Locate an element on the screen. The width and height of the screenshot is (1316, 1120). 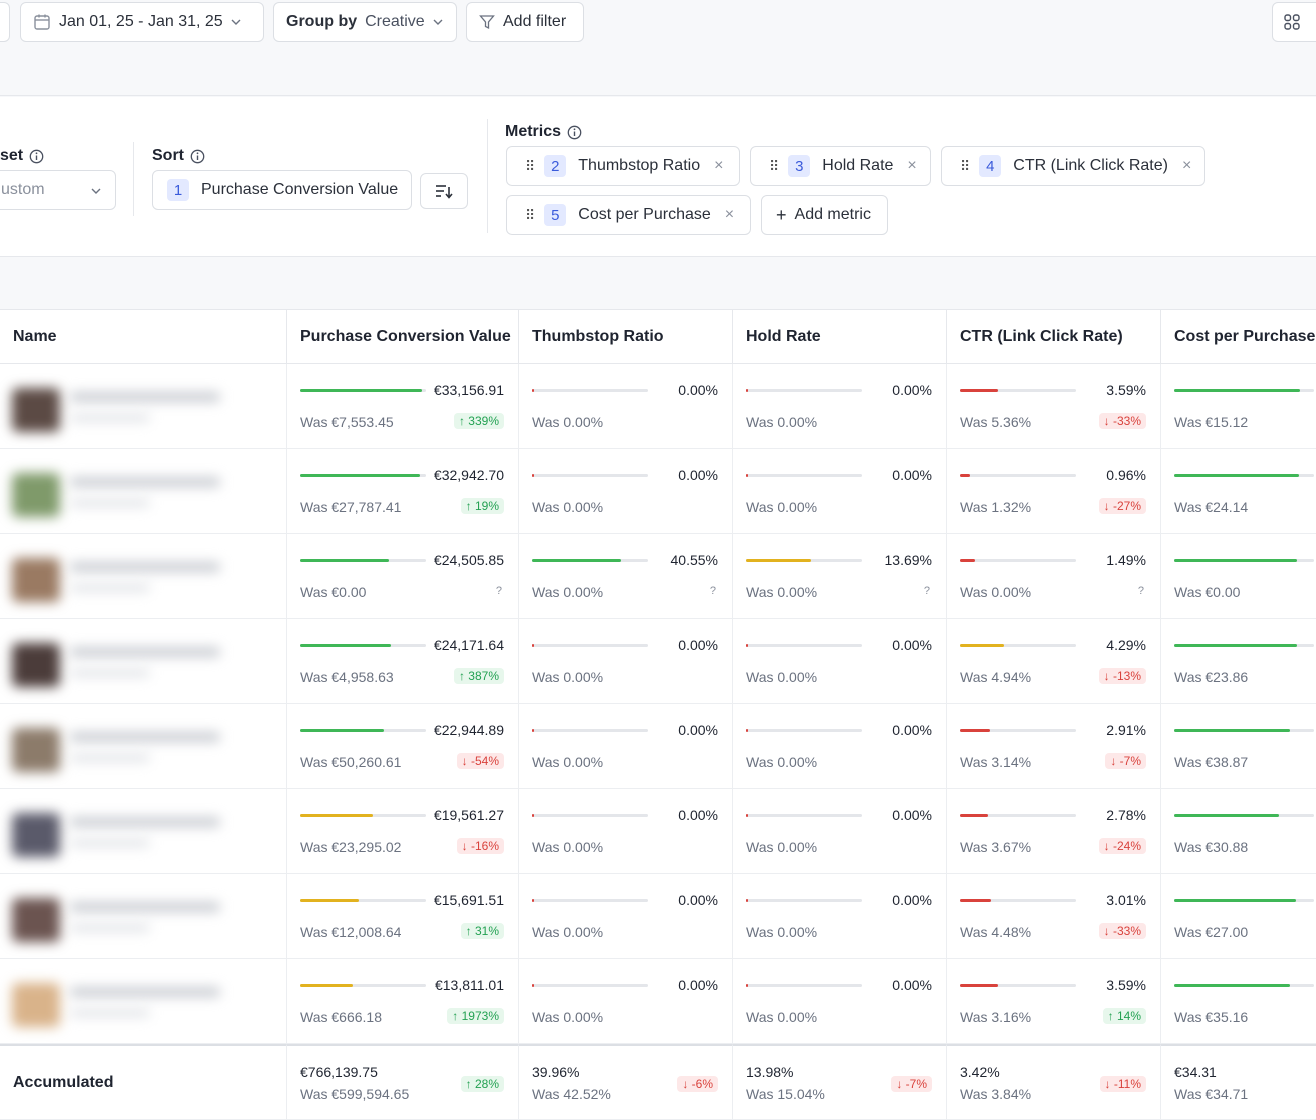
cell-cost-per-purchase: Was €35.16 is located at coordinates (1238, 1001).